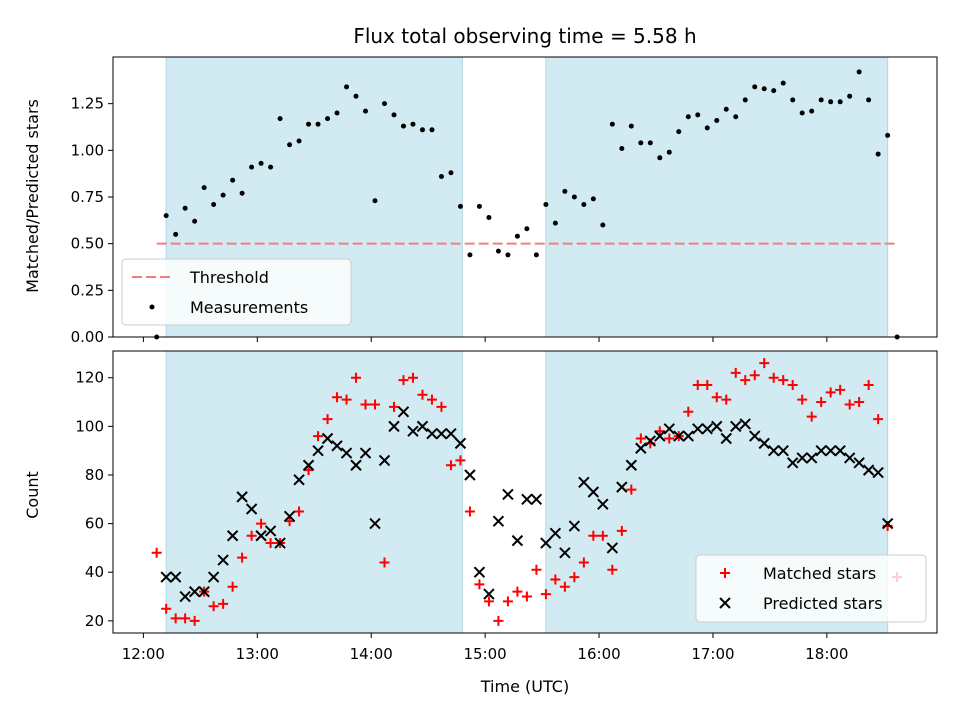 This screenshot has width=960, height=720. I want to click on legend-predicted-swatch, so click(725, 603).